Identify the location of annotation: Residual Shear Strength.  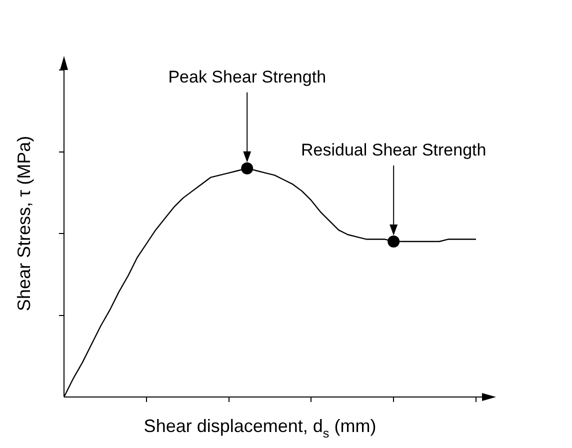
(393, 150).